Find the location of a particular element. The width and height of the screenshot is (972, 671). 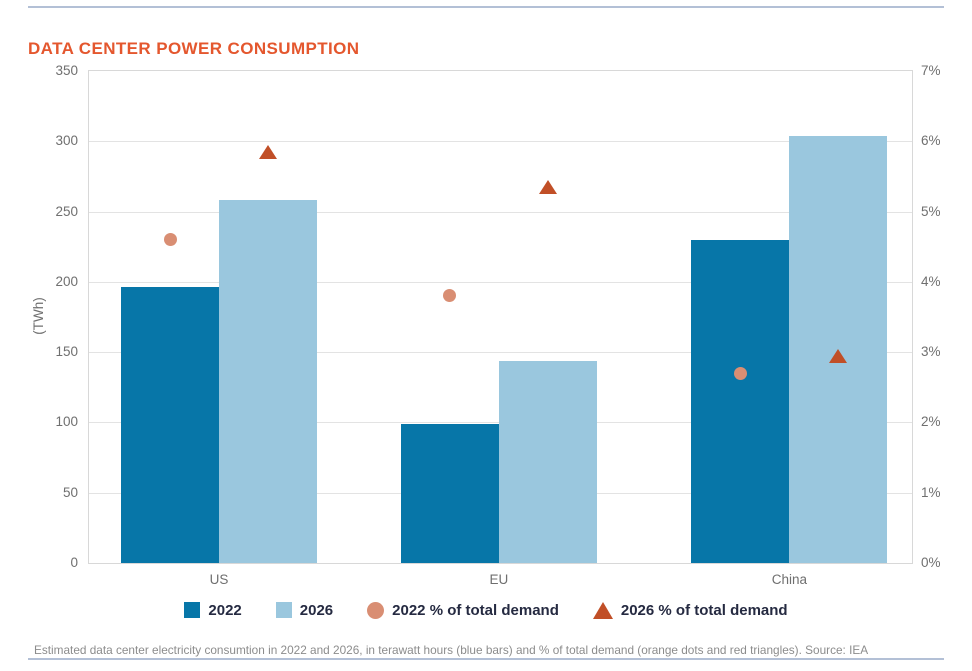

left-tick-250: 250 is located at coordinates (66, 211).